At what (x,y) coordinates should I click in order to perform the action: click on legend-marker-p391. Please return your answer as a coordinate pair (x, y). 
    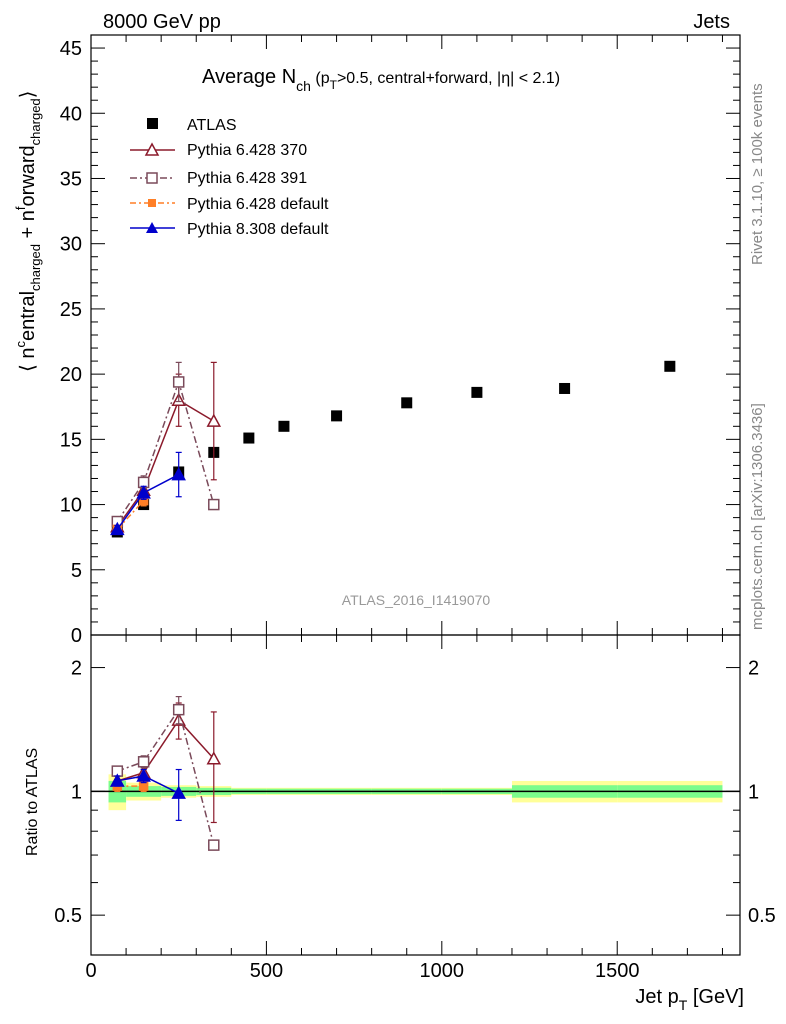
    Looking at the image, I should click on (152, 178).